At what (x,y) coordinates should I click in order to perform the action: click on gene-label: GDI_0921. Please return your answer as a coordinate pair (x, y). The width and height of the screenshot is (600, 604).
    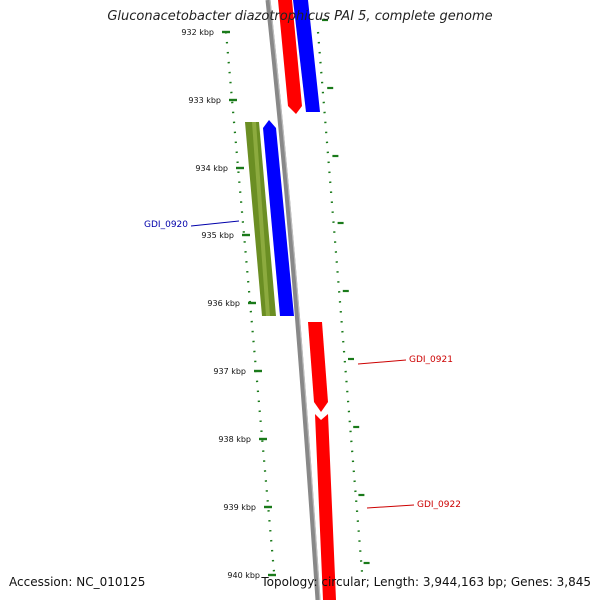
    Looking at the image, I should click on (431, 360).